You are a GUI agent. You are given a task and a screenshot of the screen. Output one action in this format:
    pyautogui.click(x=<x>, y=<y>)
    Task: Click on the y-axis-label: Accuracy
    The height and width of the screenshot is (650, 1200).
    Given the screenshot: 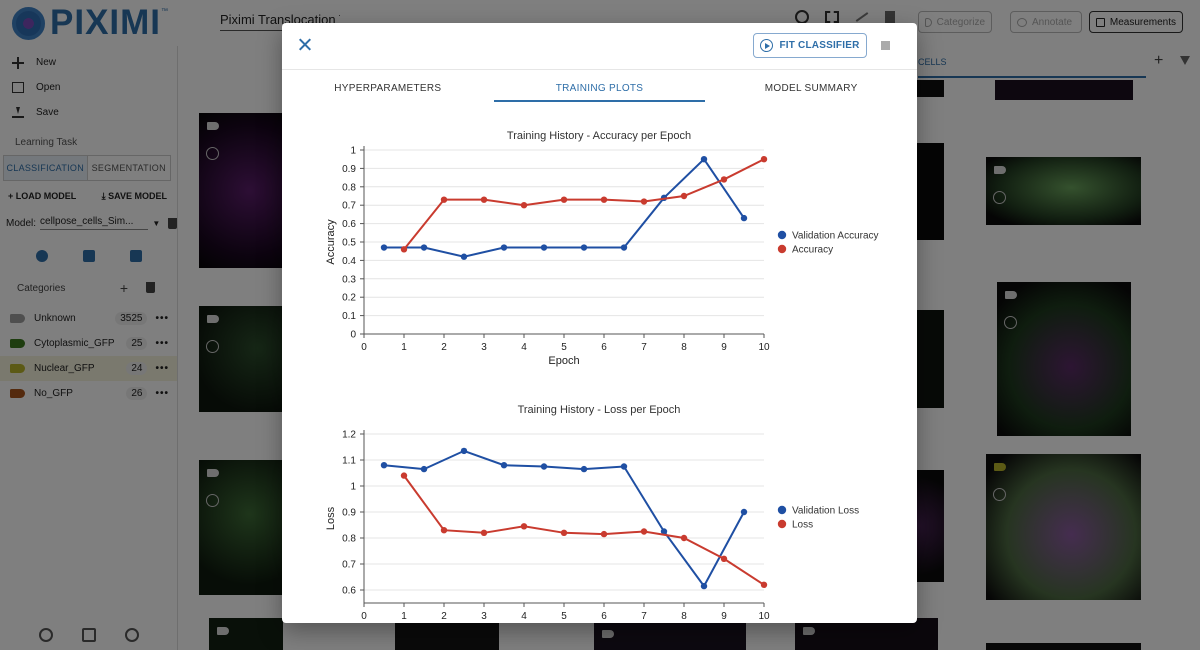 What is the action you would take?
    pyautogui.click(x=331, y=242)
    